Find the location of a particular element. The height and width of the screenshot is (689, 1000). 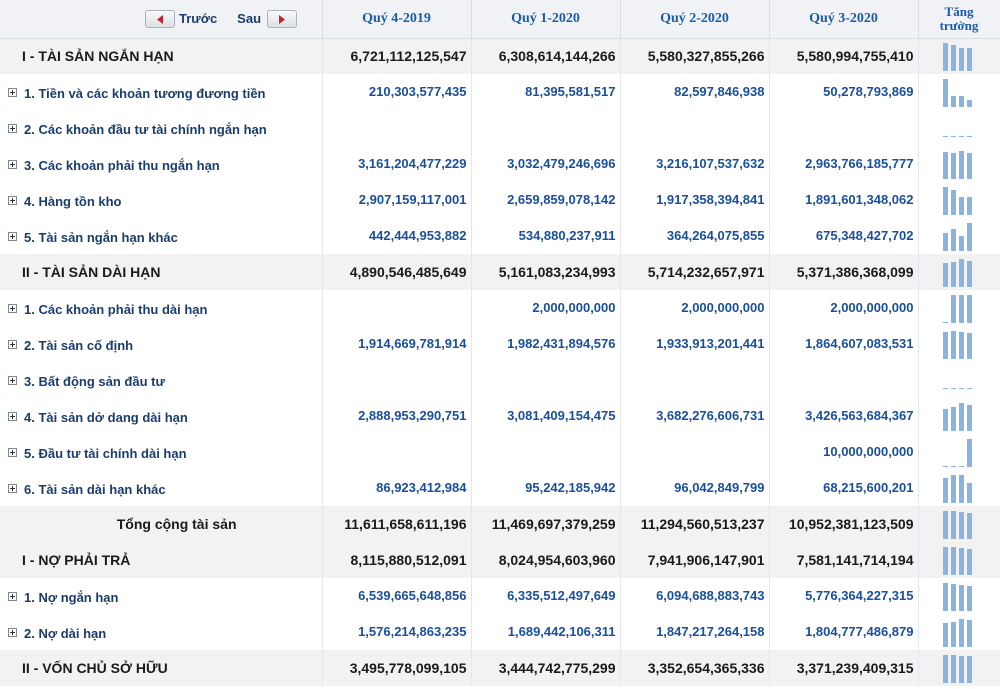

row-label: 1. Tiền và các khoản tương đương tiền is located at coordinates (145, 93).